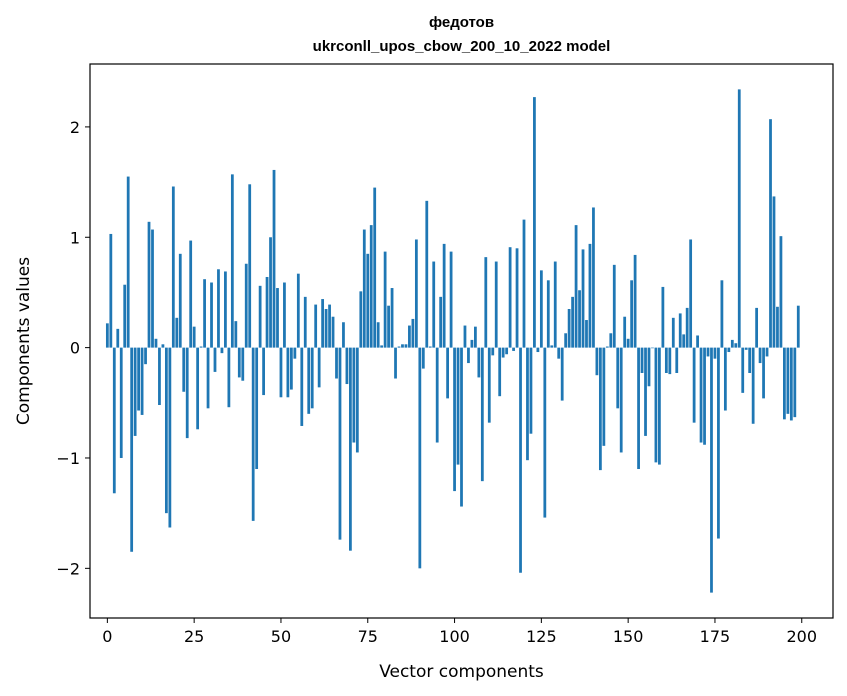  What do you see at coordinates (75, 237) in the screenshot?
I see `y-tick-label: 1` at bounding box center [75, 237].